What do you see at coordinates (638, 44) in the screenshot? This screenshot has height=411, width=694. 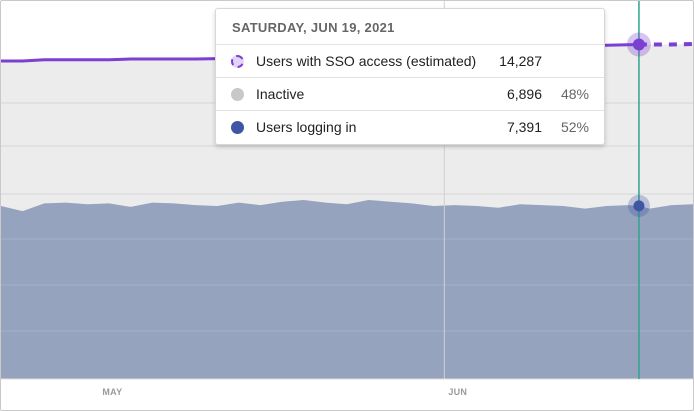 I see `hover-point-sso` at bounding box center [638, 44].